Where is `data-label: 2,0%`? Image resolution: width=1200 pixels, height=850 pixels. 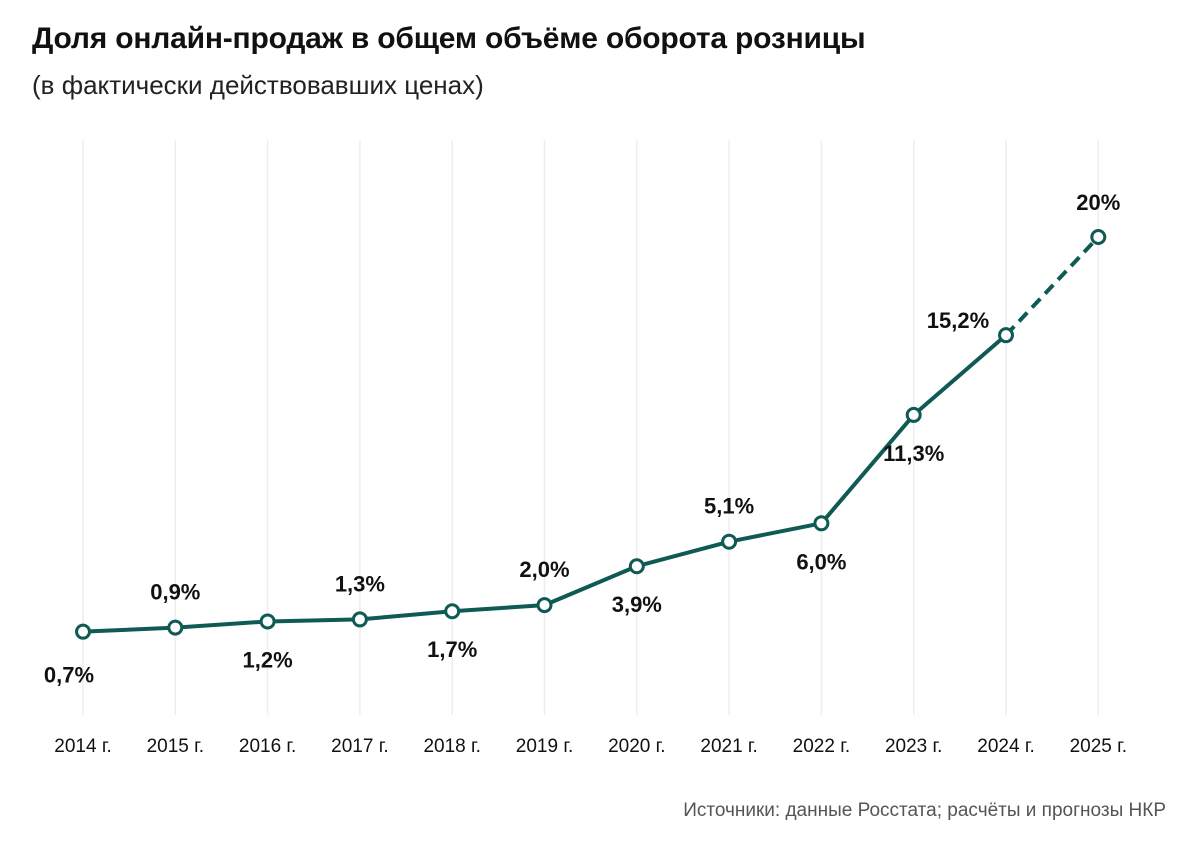
data-label: 2,0% is located at coordinates (544, 569).